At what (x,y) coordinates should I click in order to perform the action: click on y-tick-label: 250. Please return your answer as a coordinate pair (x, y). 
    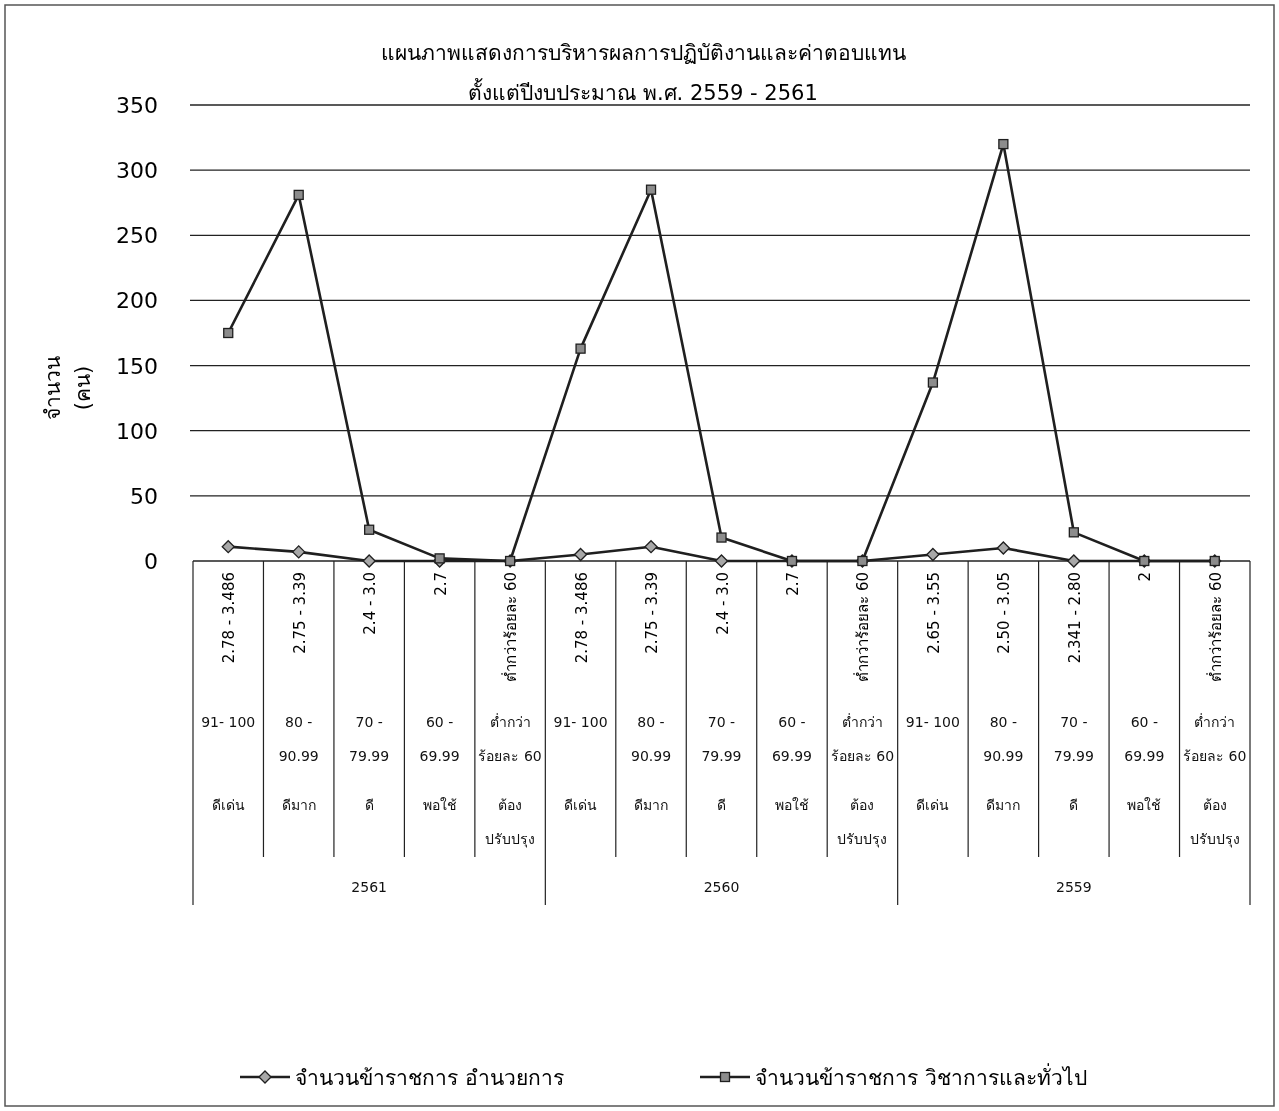
    Looking at the image, I should click on (137, 236).